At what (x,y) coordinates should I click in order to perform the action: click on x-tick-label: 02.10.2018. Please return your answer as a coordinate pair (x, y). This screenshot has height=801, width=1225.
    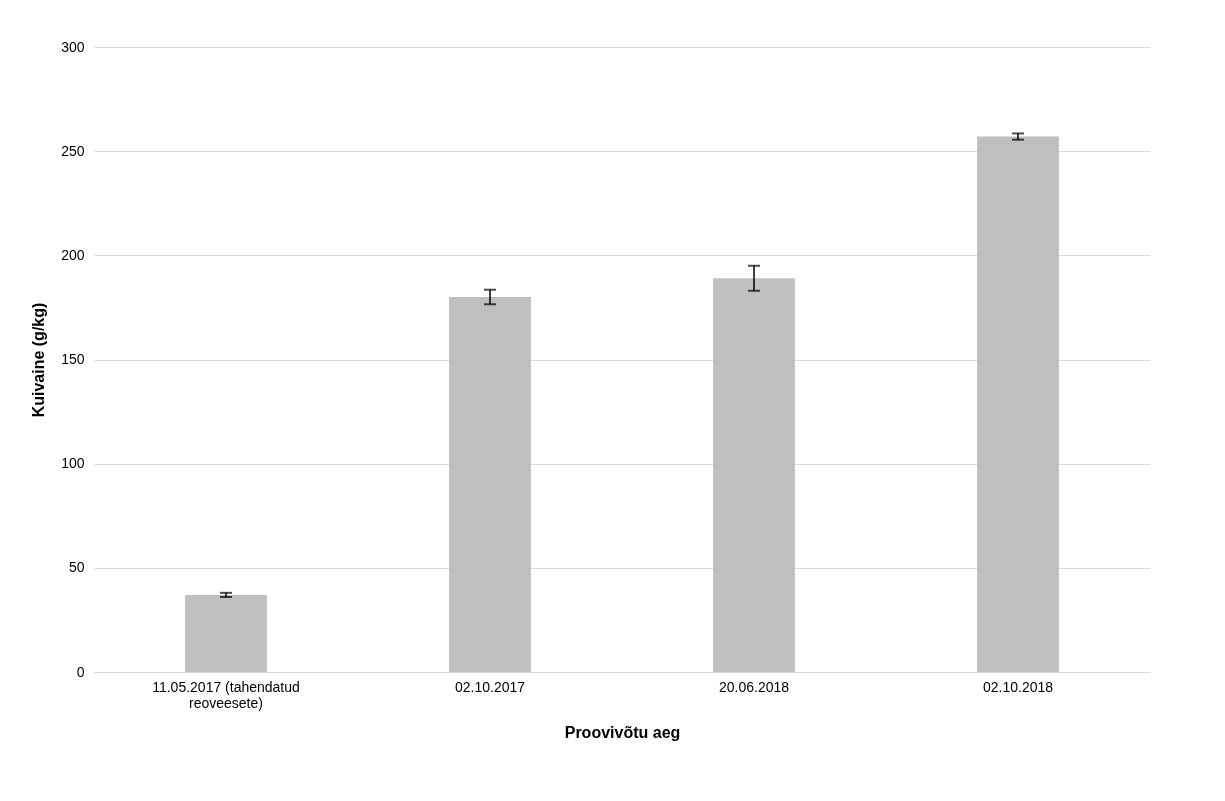
    Looking at the image, I should click on (1018, 686).